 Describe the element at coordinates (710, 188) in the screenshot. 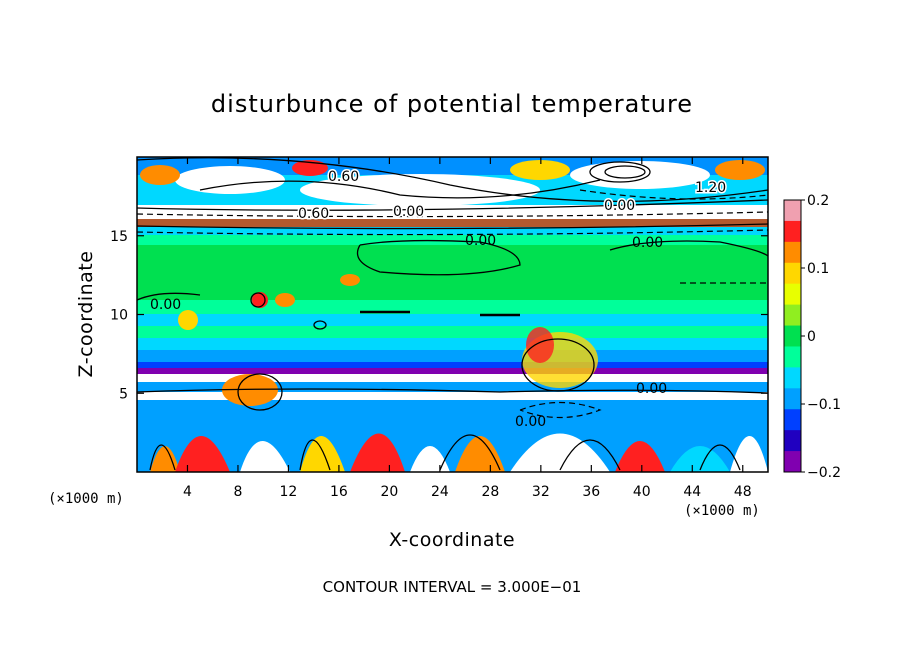

I see `contour-label: 1.20` at that location.